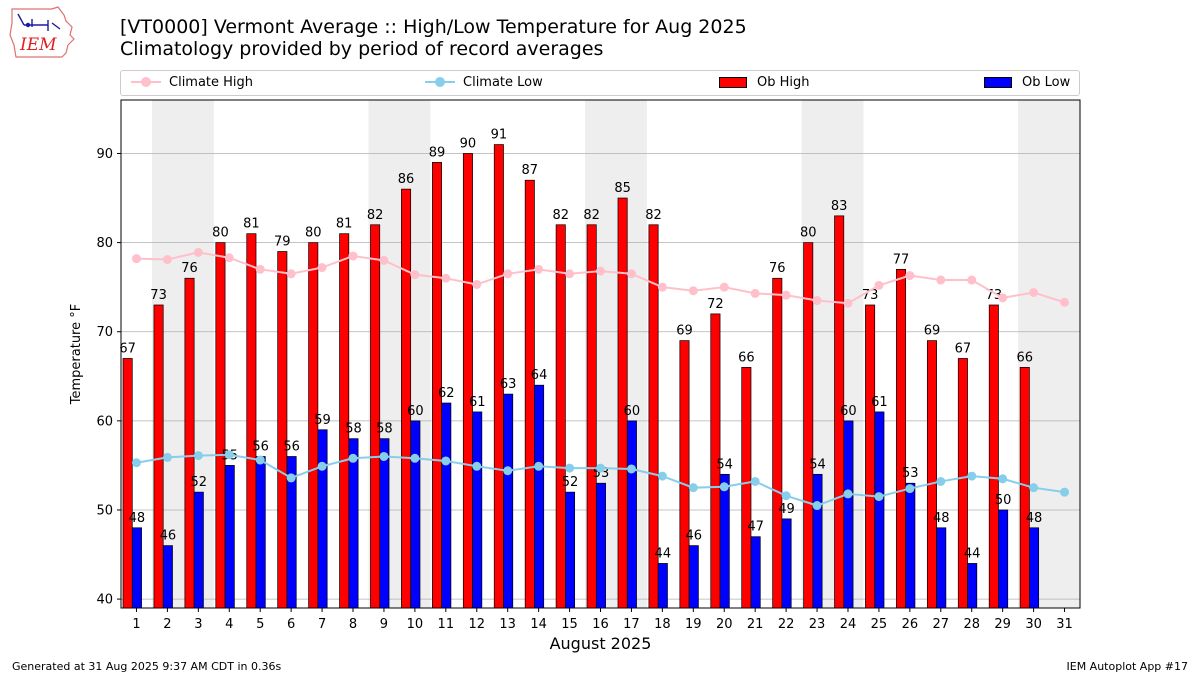  I want to click on legend-item-climate-low: Climate Low, so click(484, 83).